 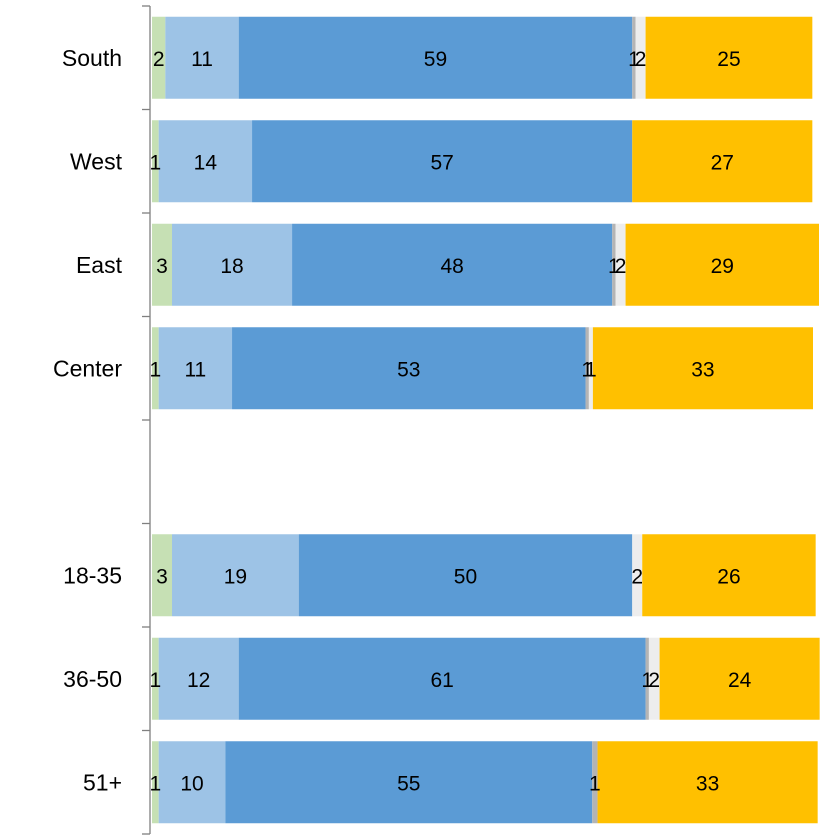 I want to click on data-label: 12, so click(x=198, y=680).